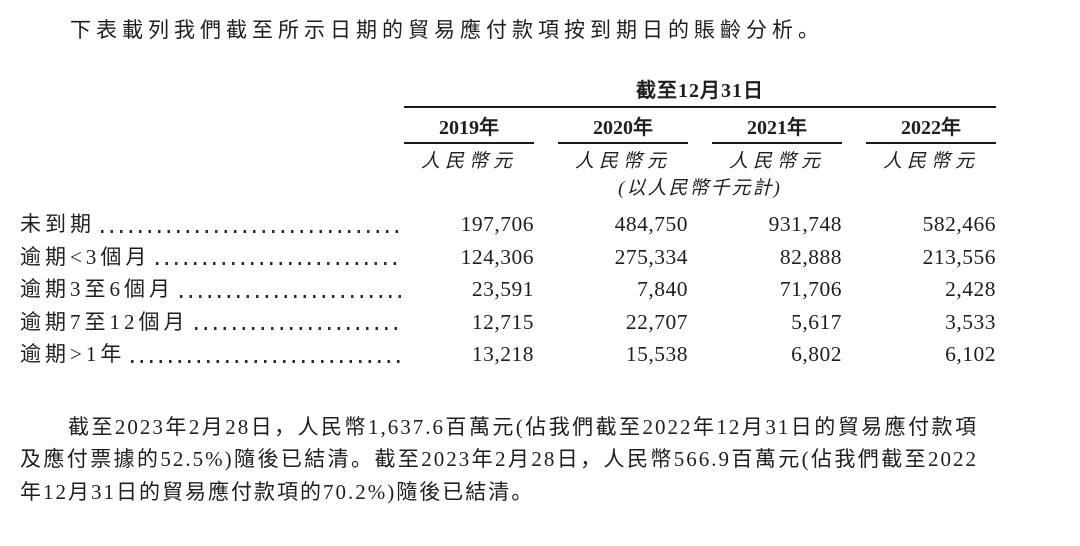  I want to click on cell-value: 275,334, so click(651, 256).